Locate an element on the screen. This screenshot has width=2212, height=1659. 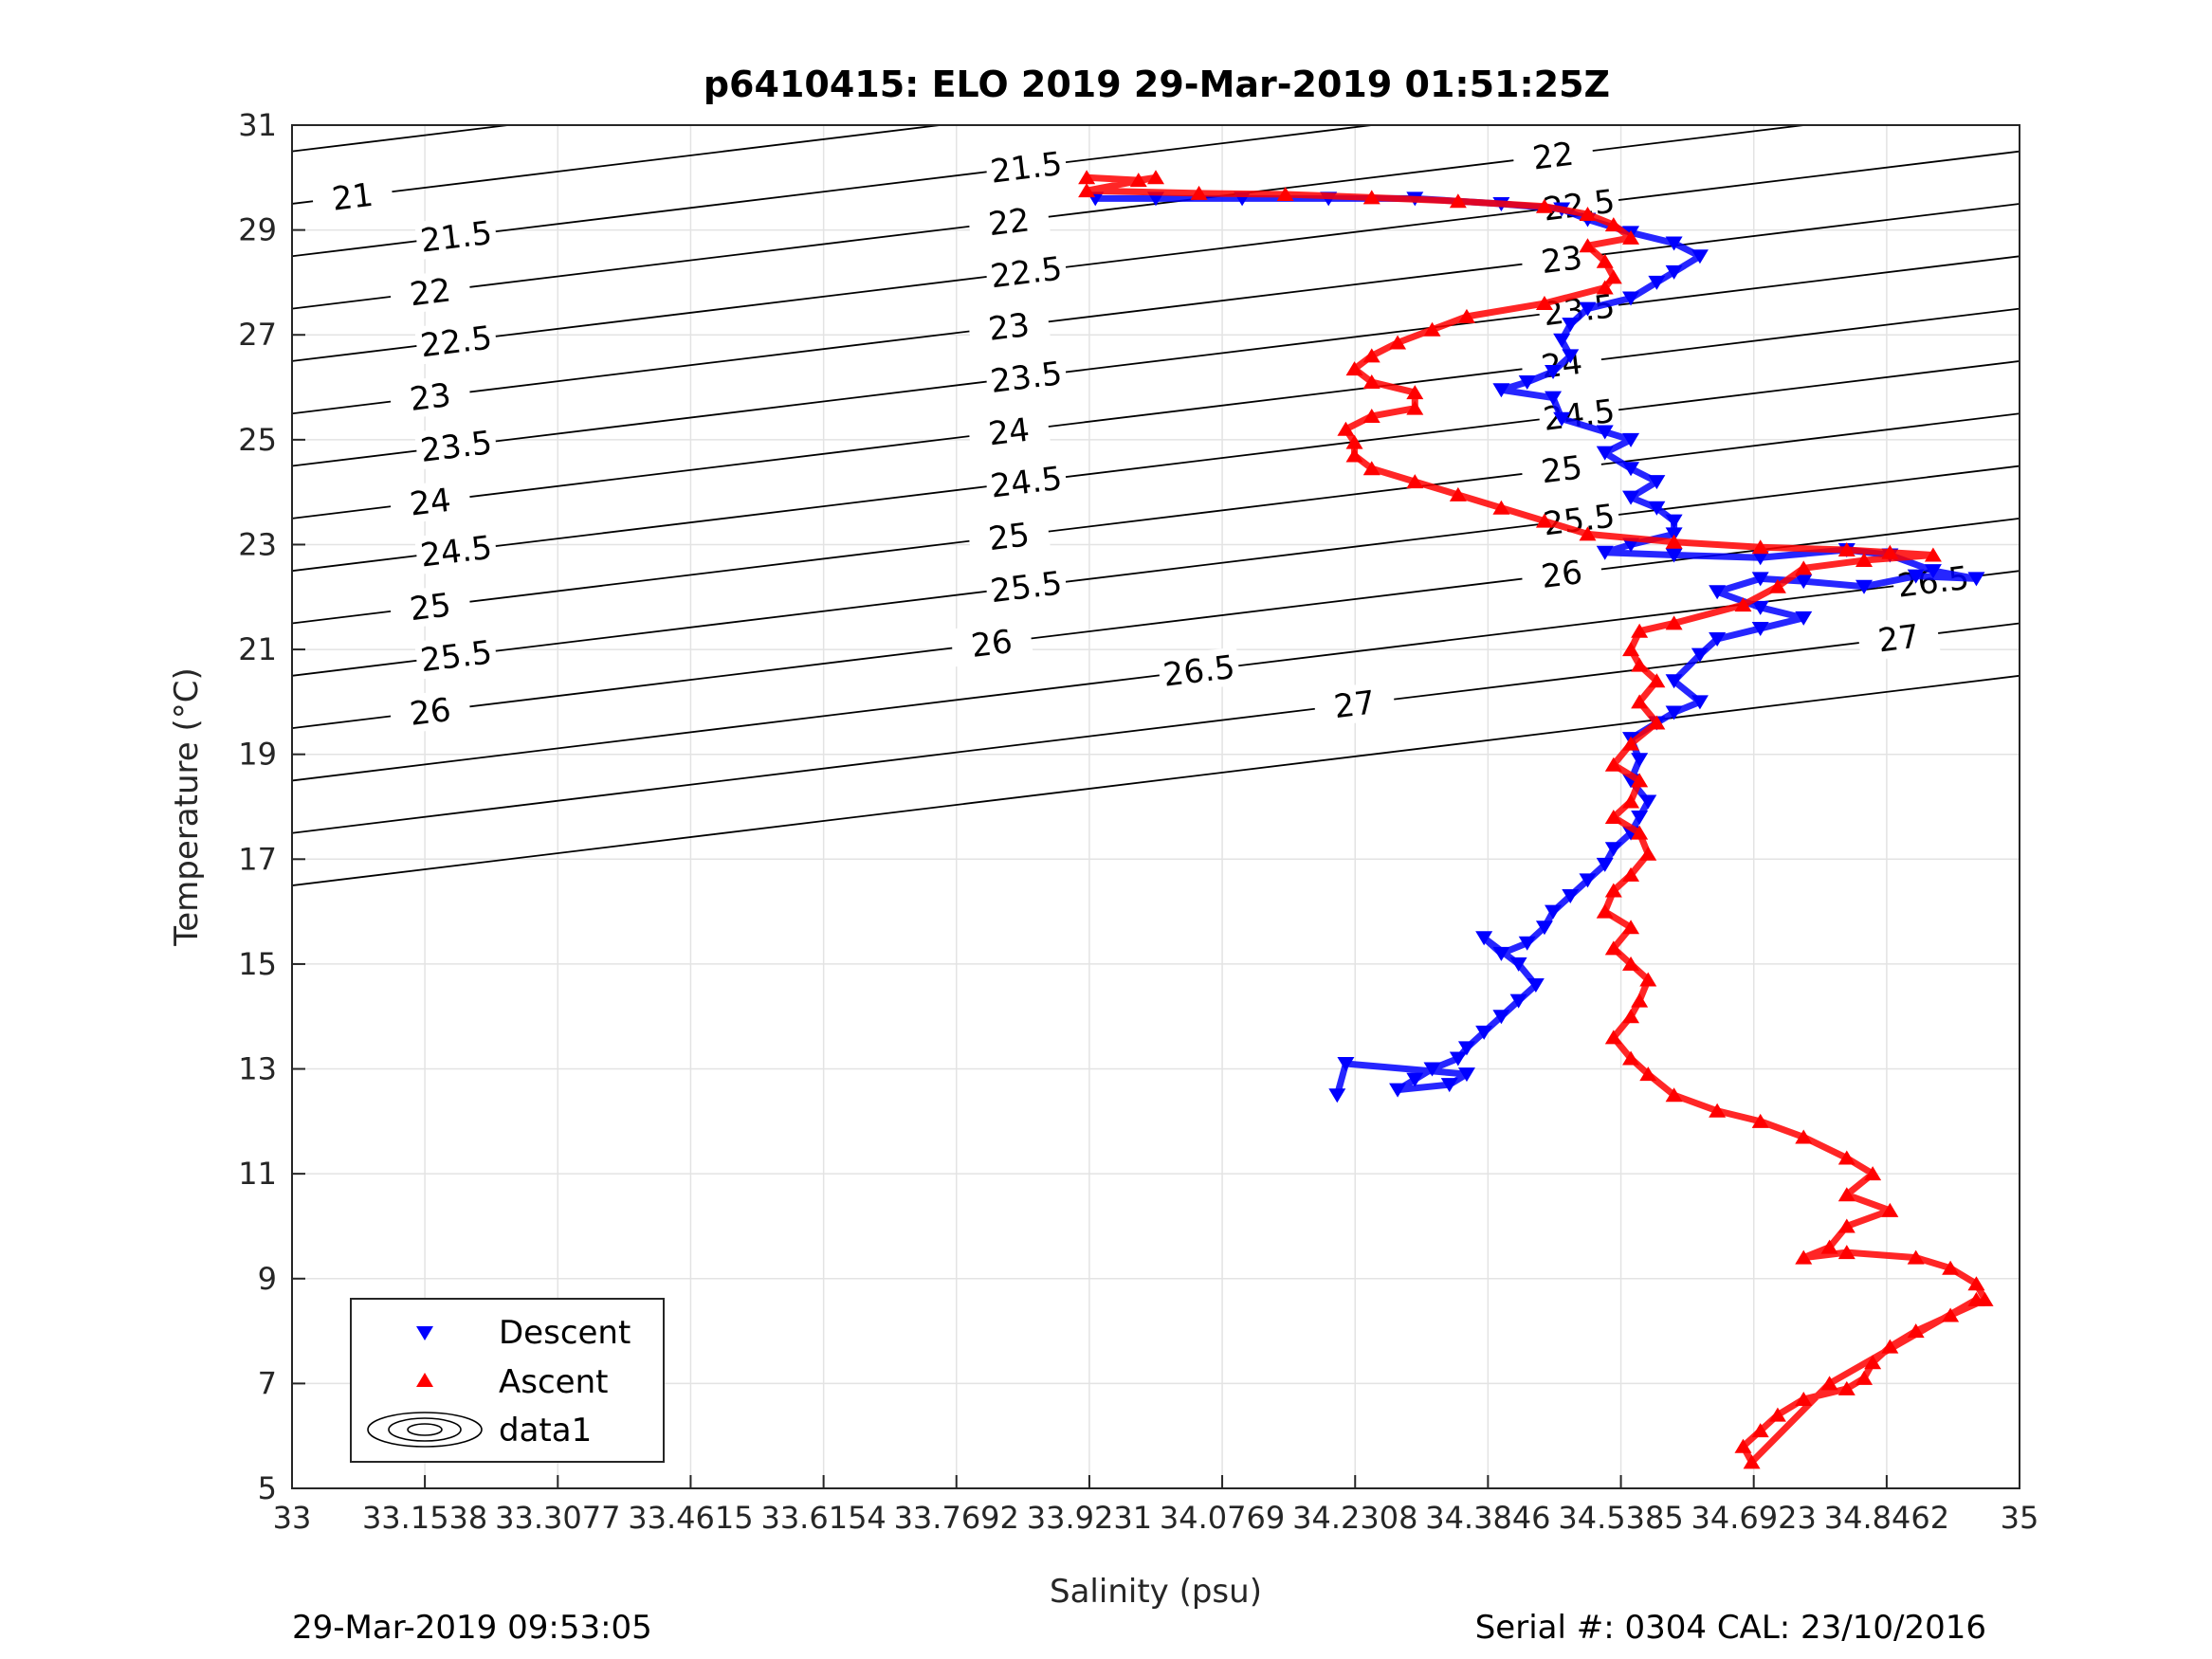
contour-label-4: 21.5 is located at coordinates (456, 237).